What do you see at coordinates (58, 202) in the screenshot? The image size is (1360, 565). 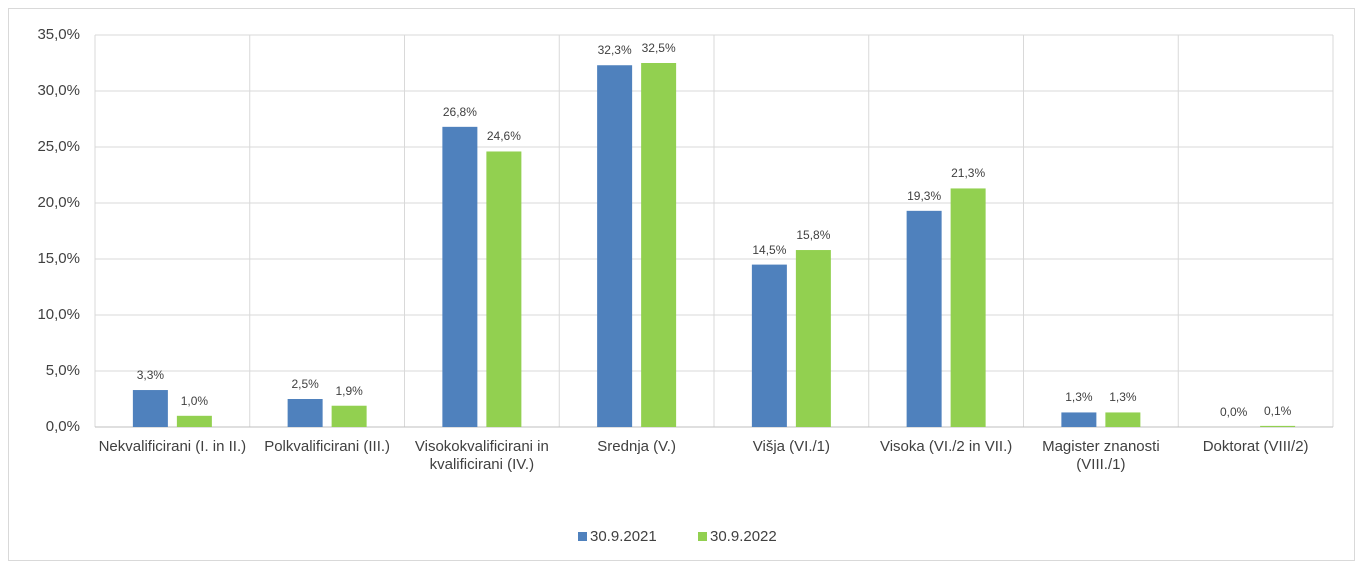 I see `y-tick-label: 20,0%` at bounding box center [58, 202].